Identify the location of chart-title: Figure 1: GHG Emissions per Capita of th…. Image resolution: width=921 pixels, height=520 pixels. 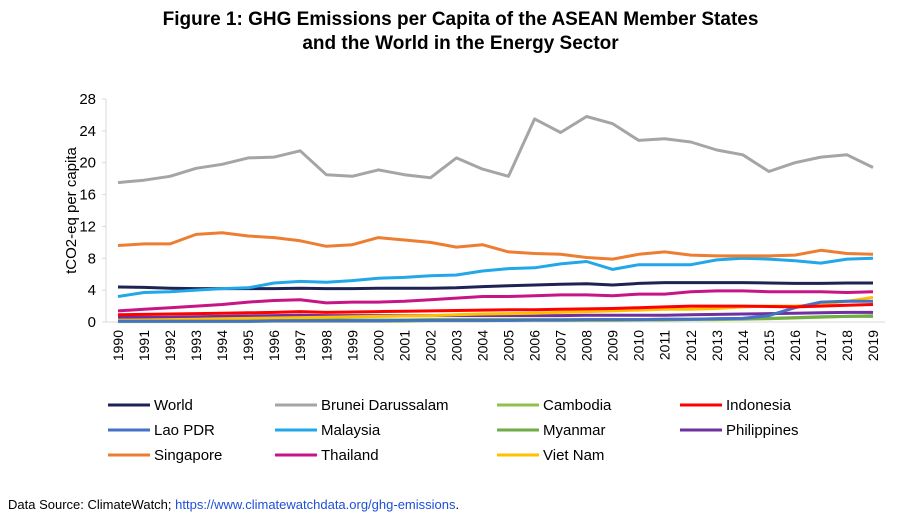
(460, 32).